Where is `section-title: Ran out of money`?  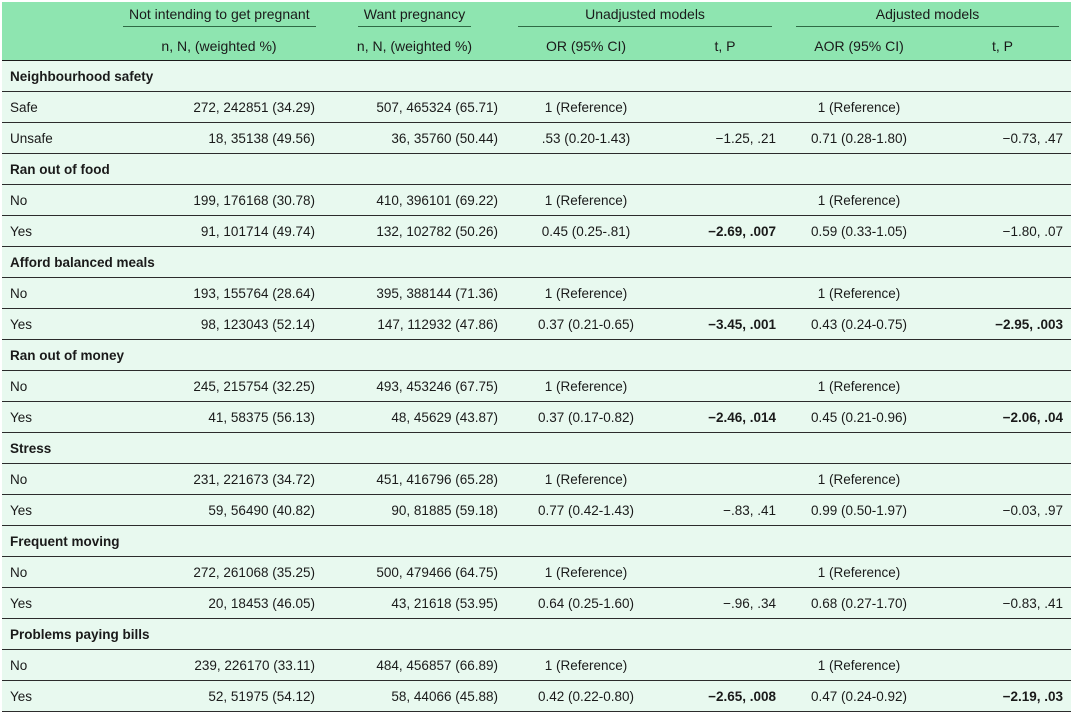 section-title: Ran out of money is located at coordinates (537, 355).